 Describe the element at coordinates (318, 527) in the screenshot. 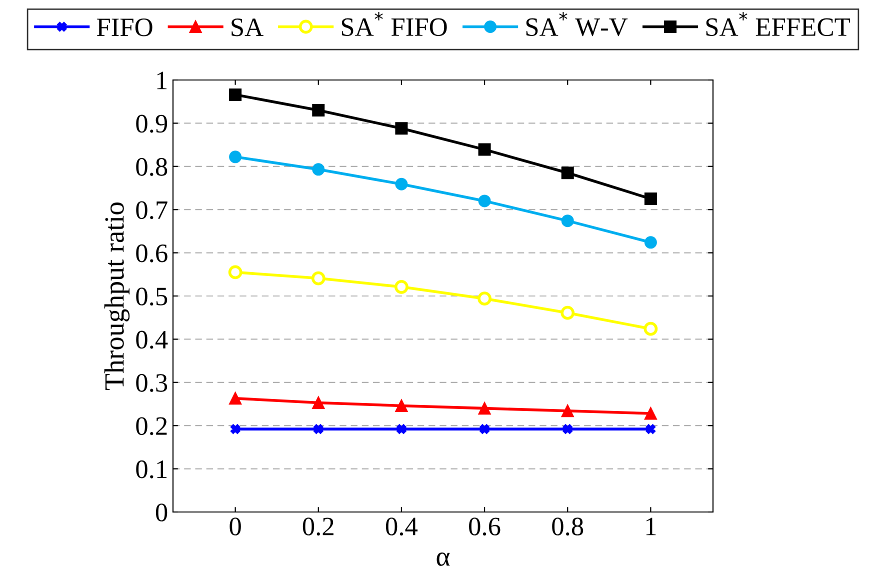

I see `x-tick-label: 0.2` at that location.